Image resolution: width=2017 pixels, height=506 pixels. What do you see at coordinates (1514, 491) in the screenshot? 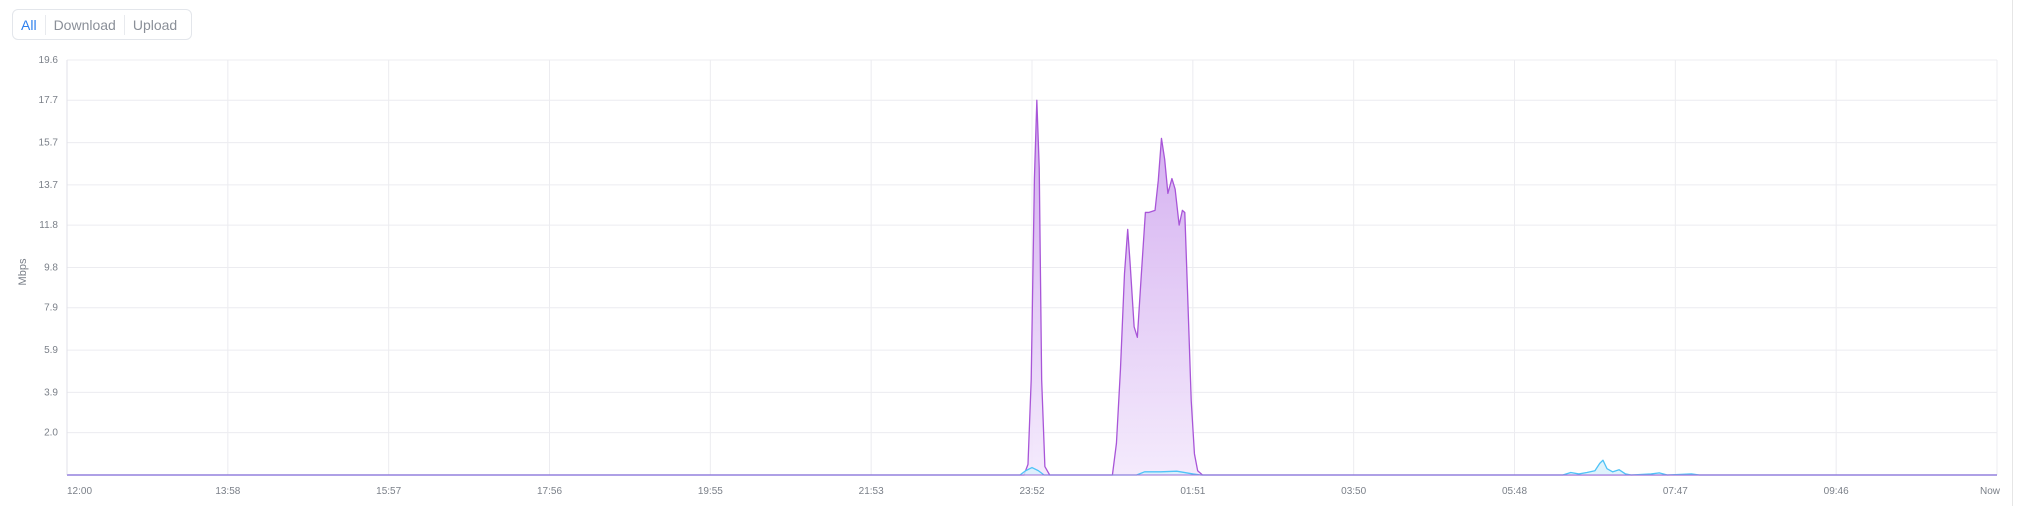
I see `x-tick-label: 05:48` at bounding box center [1514, 491].